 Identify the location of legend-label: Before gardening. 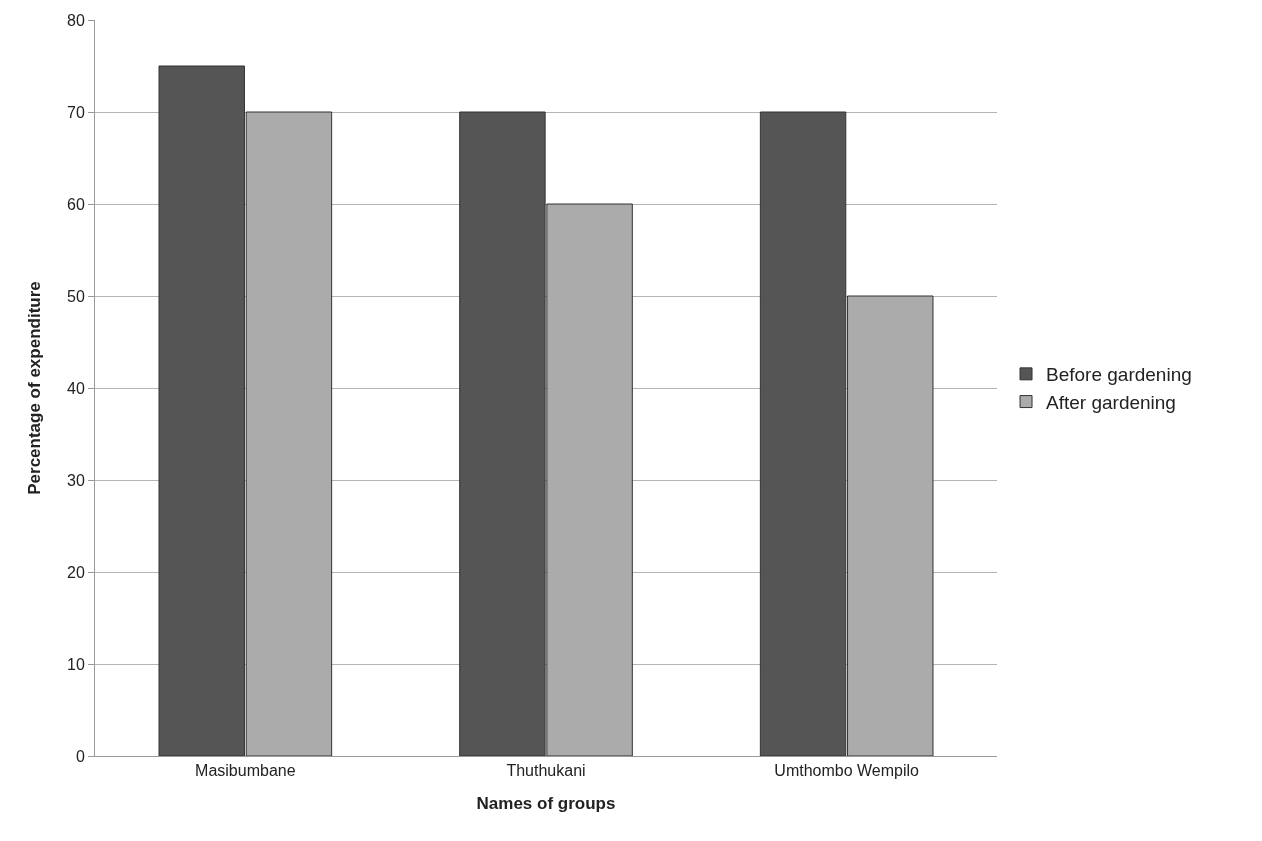
(1119, 375).